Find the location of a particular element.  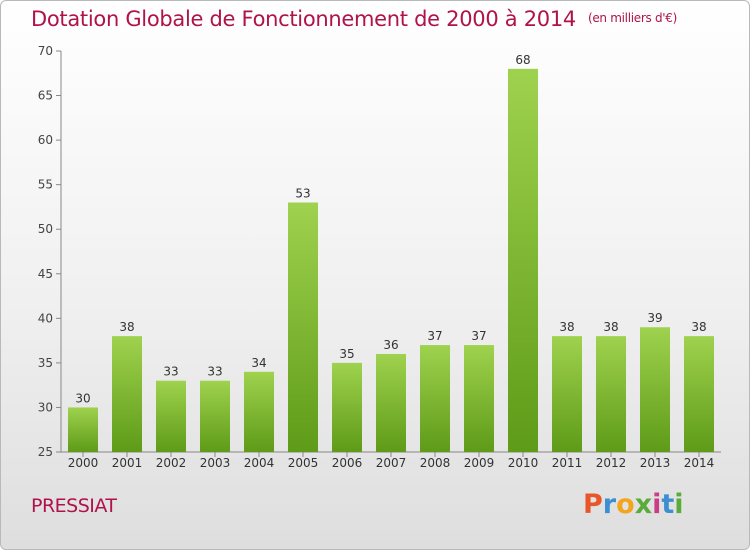

y-tick-label: 60 is located at coordinates (45, 140).